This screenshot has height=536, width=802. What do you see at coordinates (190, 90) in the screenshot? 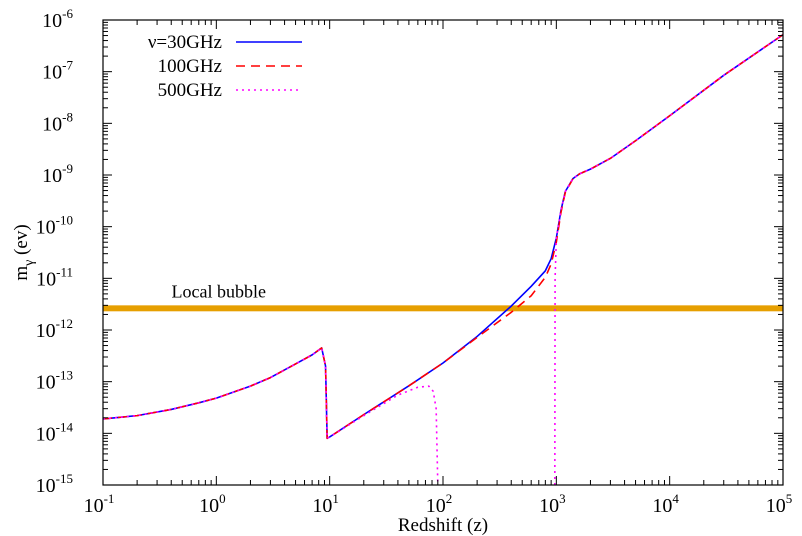
I see `legend-label: 500GHz` at bounding box center [190, 90].